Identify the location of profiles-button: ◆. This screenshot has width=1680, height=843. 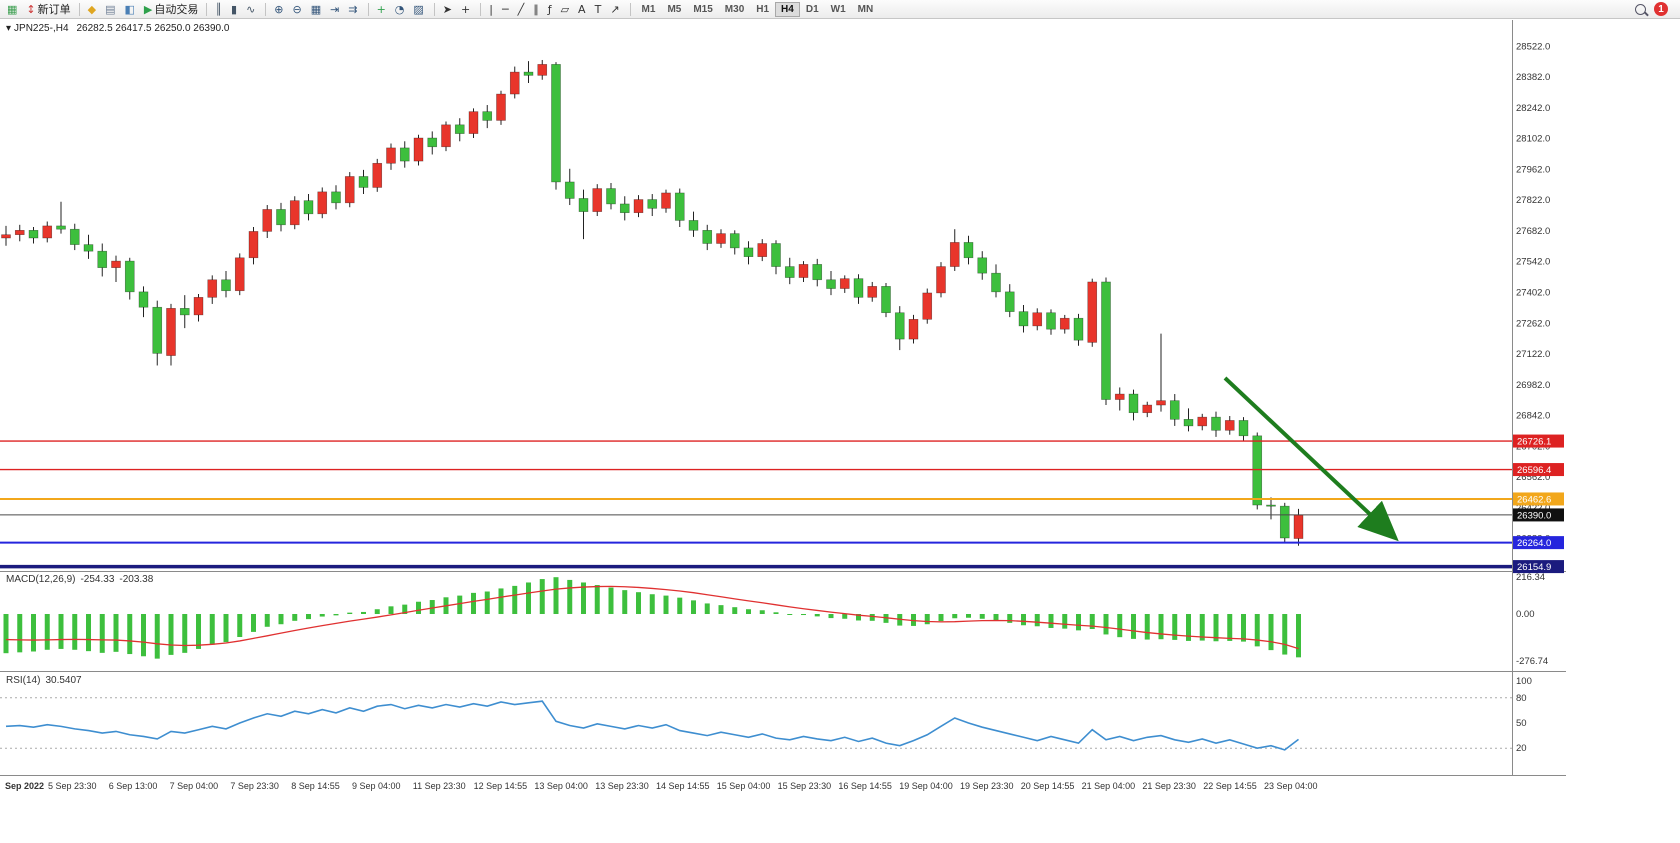
(93, 9).